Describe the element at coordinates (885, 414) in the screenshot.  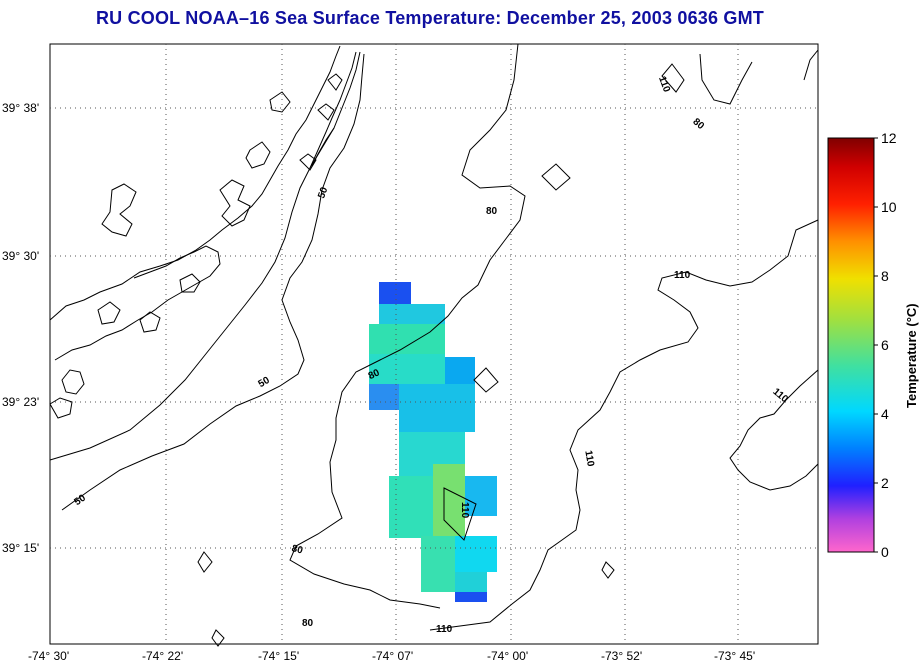
I see `colorbar-tick-label: 4` at that location.